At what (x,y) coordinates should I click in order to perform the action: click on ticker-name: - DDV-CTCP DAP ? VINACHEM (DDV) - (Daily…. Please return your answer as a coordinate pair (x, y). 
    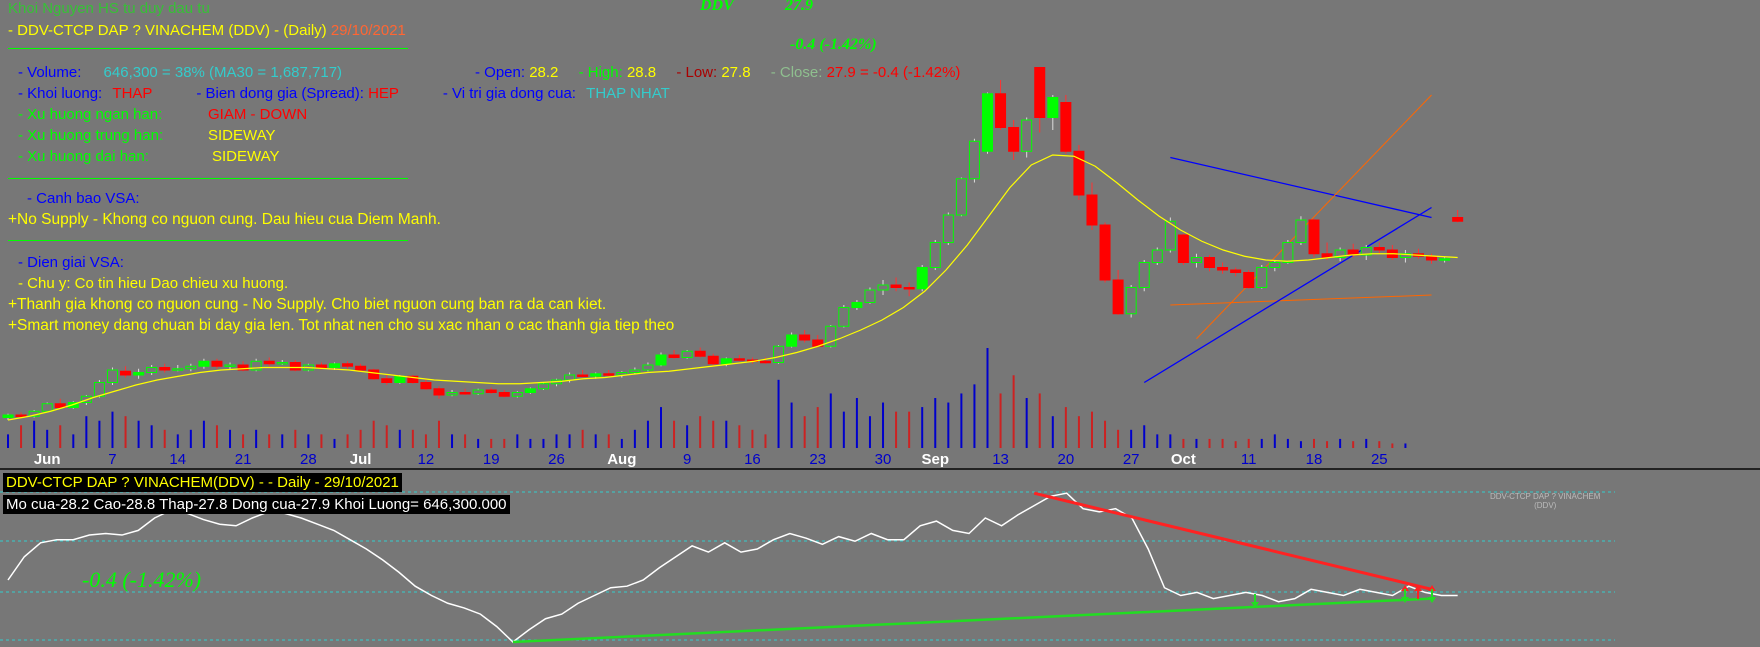
    Looking at the image, I should click on (167, 30).